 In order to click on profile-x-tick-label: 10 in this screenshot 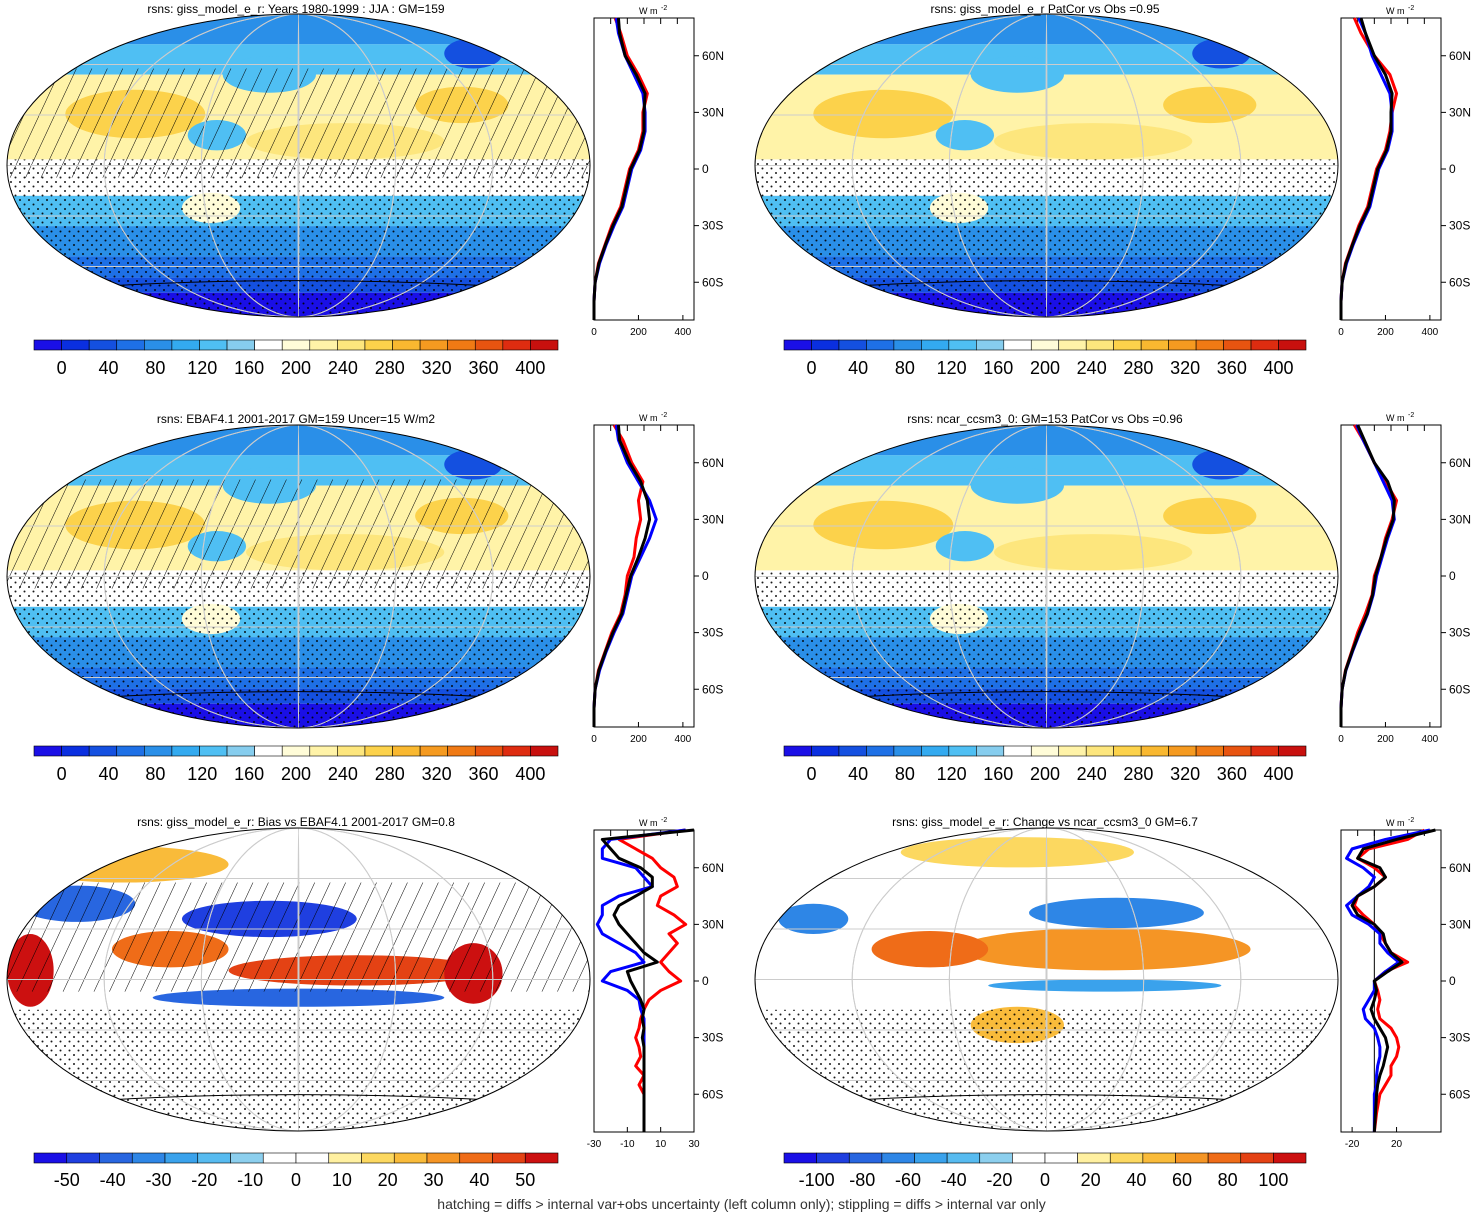, I will do `click(661, 1144)`.